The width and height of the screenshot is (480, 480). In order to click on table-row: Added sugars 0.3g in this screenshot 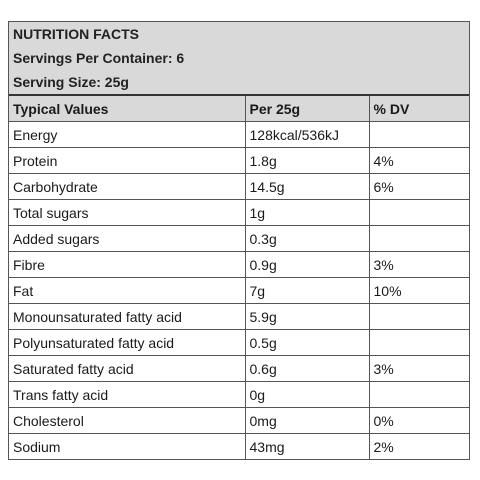, I will do `click(239, 238)`.